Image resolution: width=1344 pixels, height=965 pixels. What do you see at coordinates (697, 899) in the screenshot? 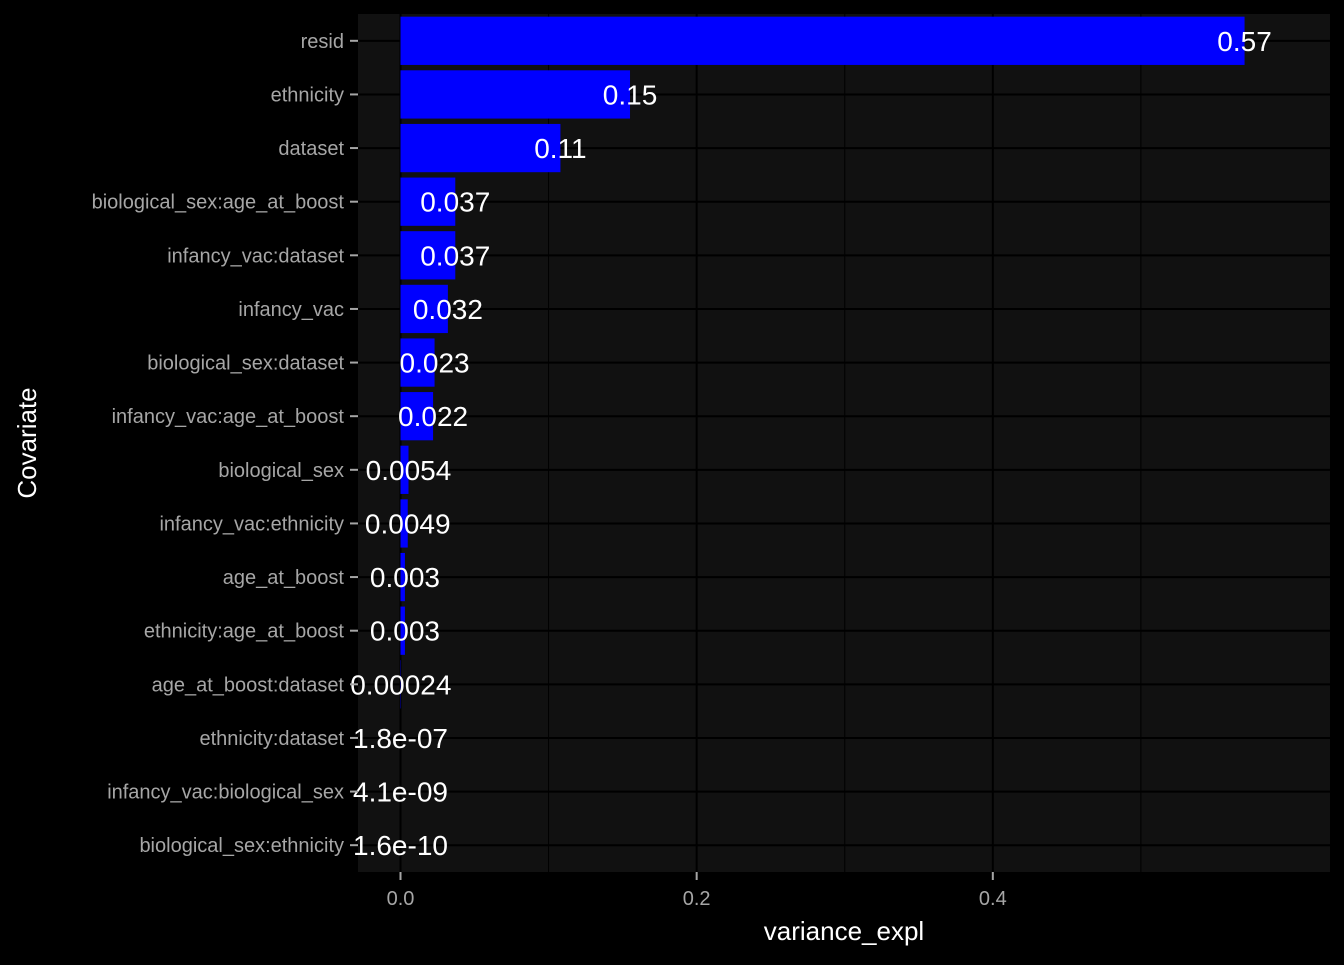
I see `x-tick-label: 0.2` at bounding box center [697, 899].